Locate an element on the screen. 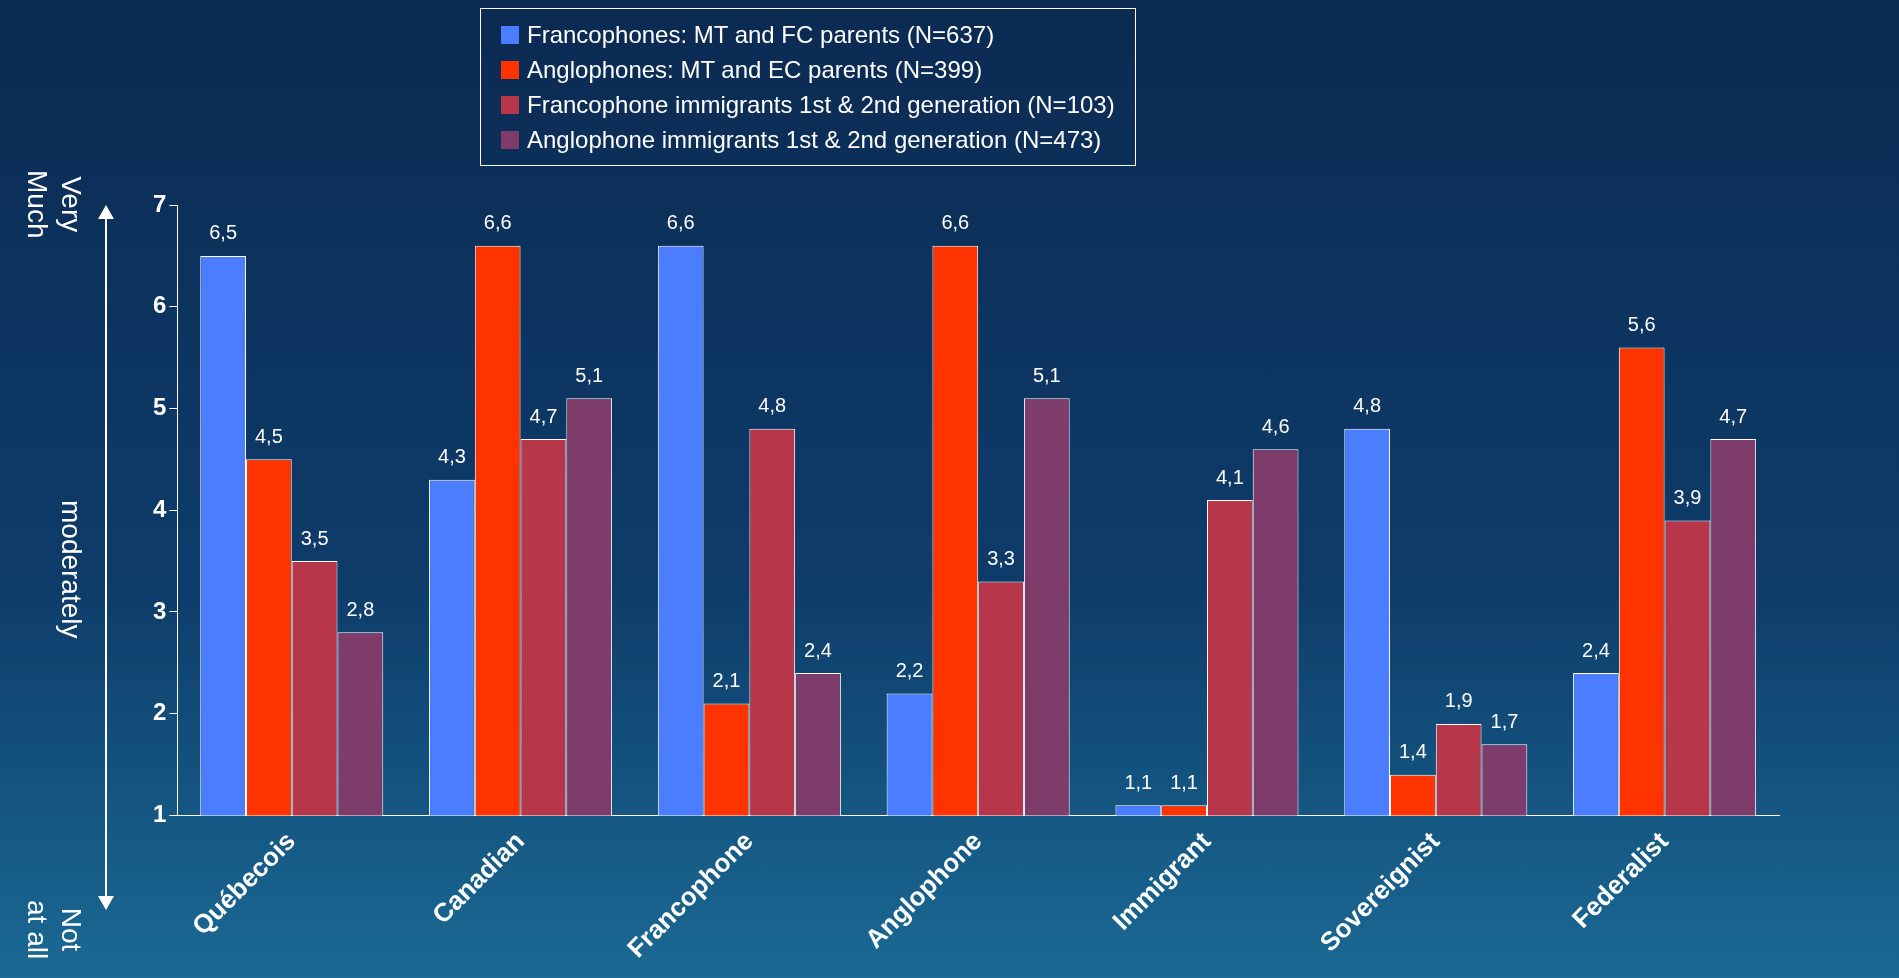  y-tick-label: 3 is located at coordinates (159, 610).